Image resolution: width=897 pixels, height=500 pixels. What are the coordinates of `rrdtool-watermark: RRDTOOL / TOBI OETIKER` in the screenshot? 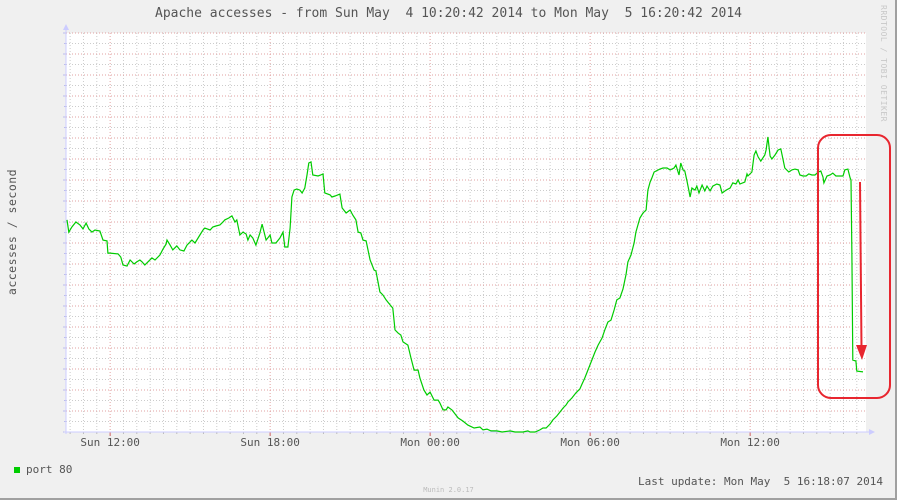 It's located at (883, 63).